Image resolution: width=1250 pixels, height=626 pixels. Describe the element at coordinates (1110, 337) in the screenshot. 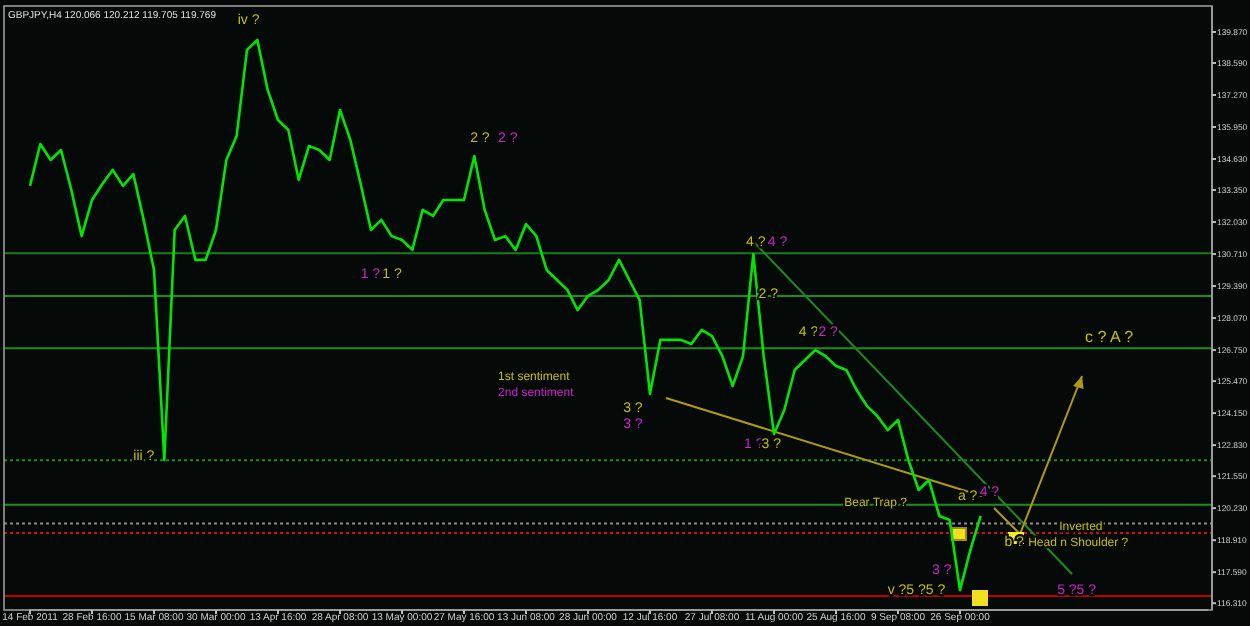

I see `annotation: c ? A ?` at that location.